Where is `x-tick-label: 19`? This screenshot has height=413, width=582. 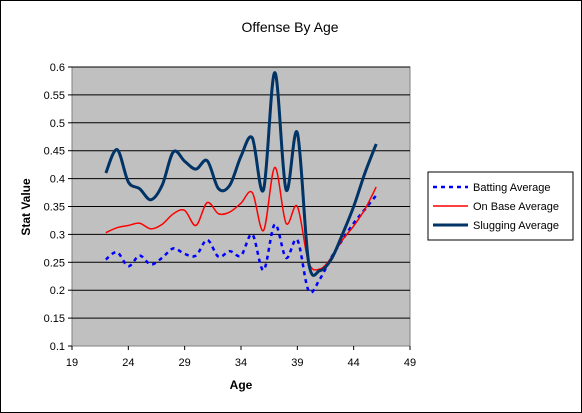
x-tick-label: 19 is located at coordinates (72, 363).